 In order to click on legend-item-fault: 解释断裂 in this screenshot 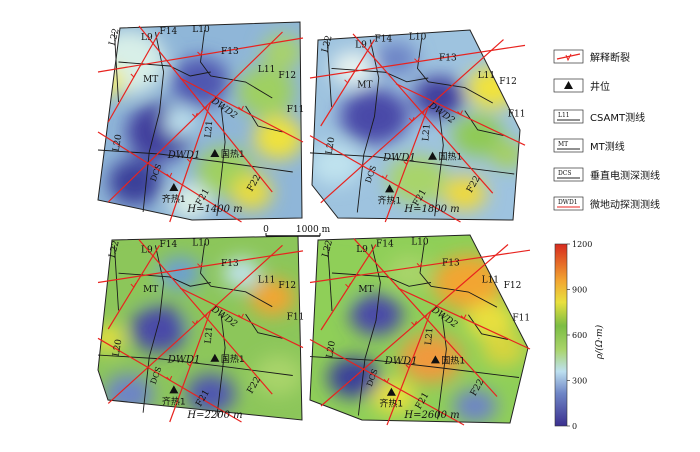, I will do `click(591, 56)`.